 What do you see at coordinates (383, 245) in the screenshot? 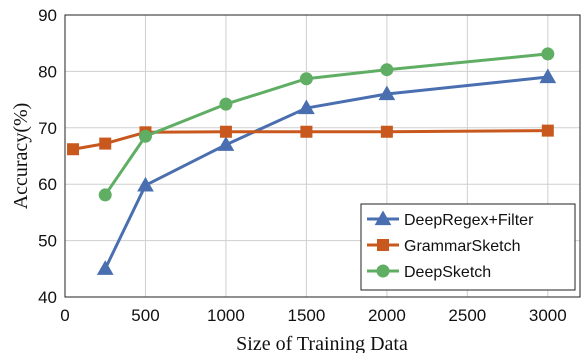
I see `legend-marker-grammarsketch` at bounding box center [383, 245].